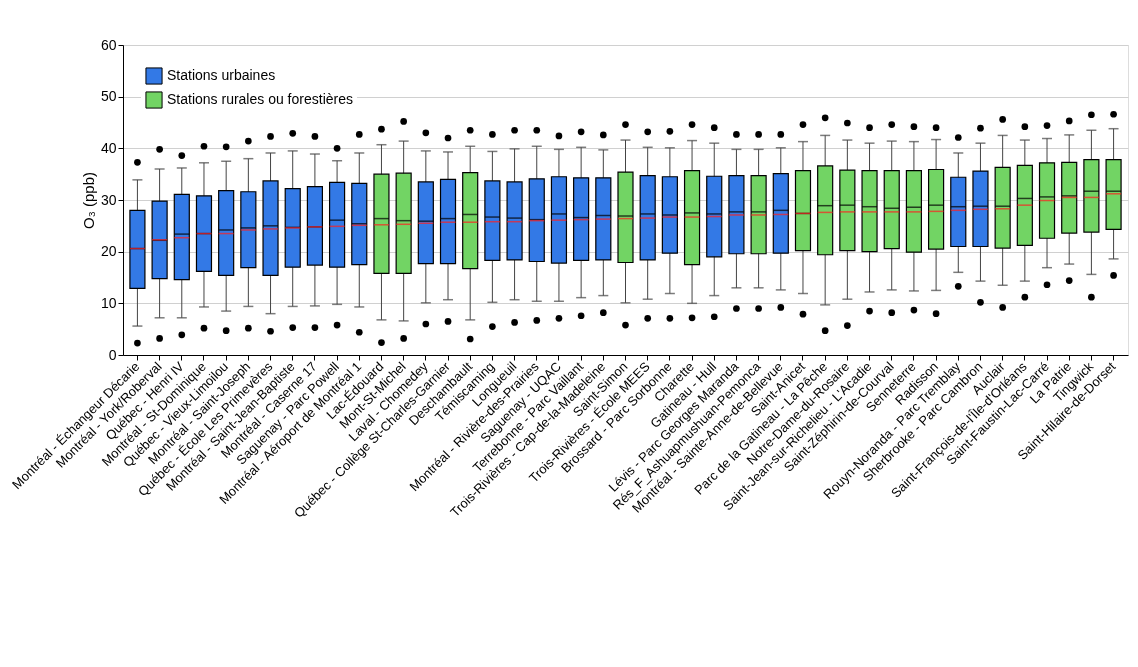 The height and width of the screenshot is (667, 1138). I want to click on legend-label: Stations rurales ou forestières, so click(260, 99).